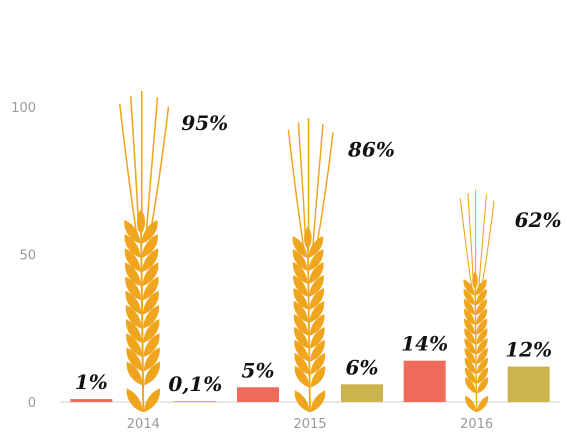 The height and width of the screenshot is (436, 567). Describe the element at coordinates (362, 367) in the screenshot. I see `value-label-2015-series-3: 6%` at that location.